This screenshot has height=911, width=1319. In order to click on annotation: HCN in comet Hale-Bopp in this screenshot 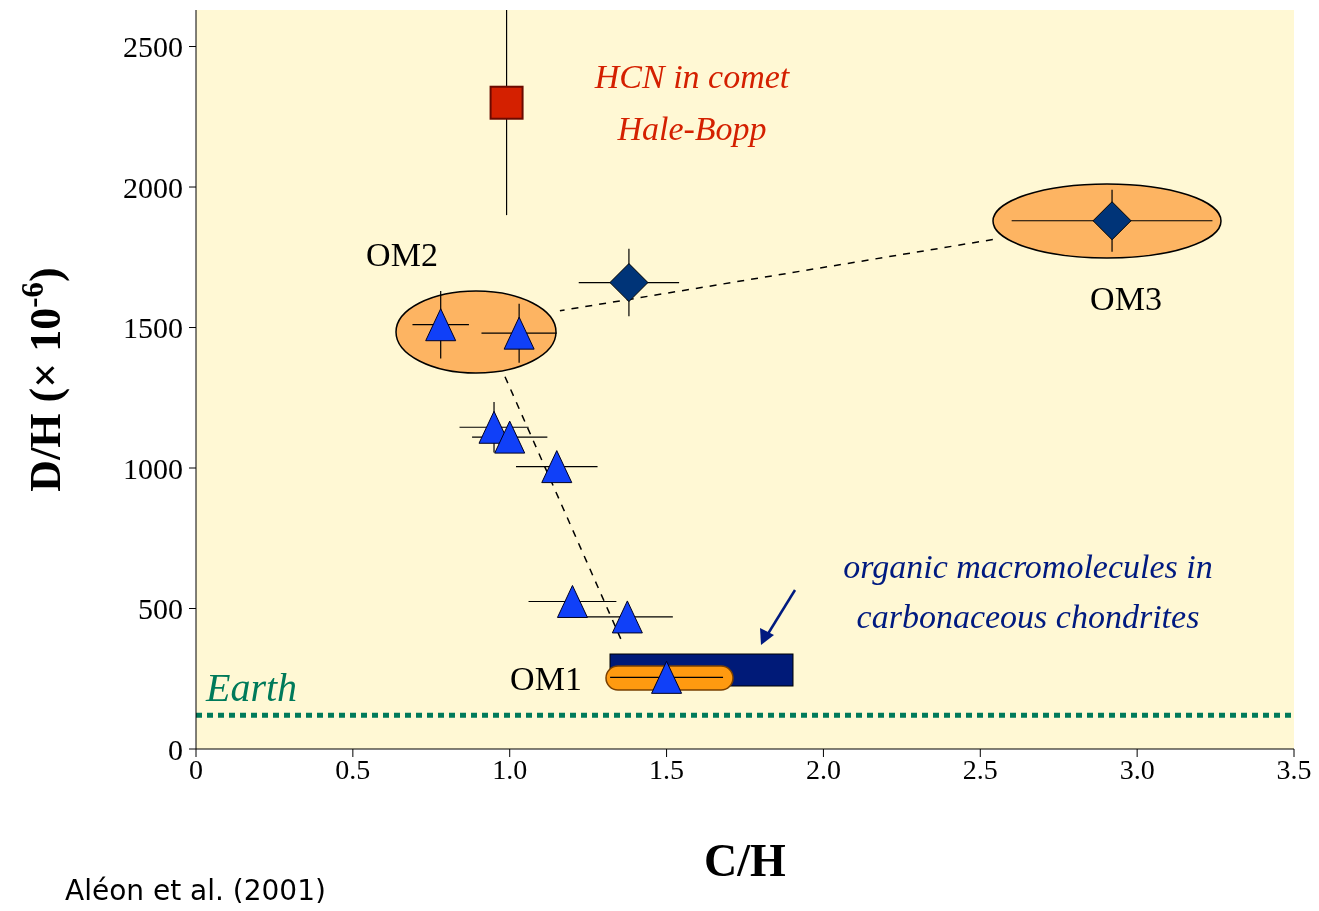, I will do `click(692, 102)`.